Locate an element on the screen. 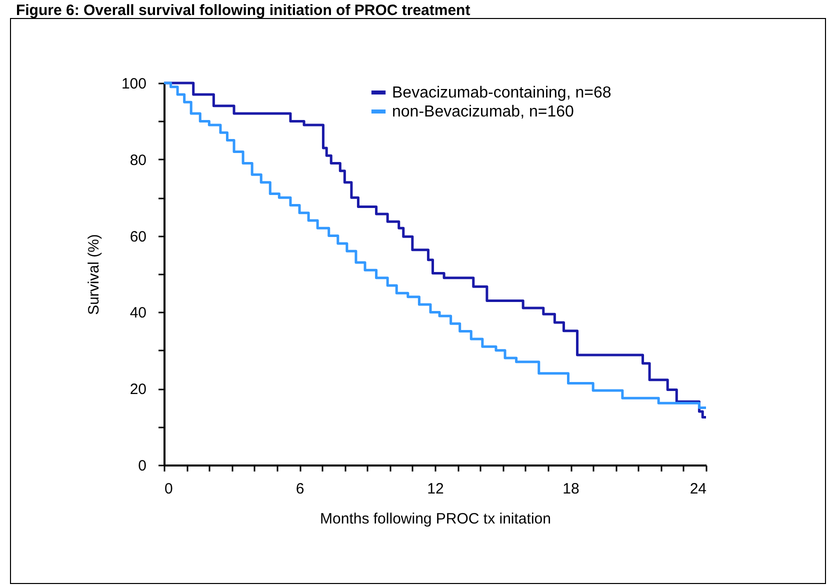 The width and height of the screenshot is (833, 586). y-tick-label: 80 is located at coordinates (138, 160).